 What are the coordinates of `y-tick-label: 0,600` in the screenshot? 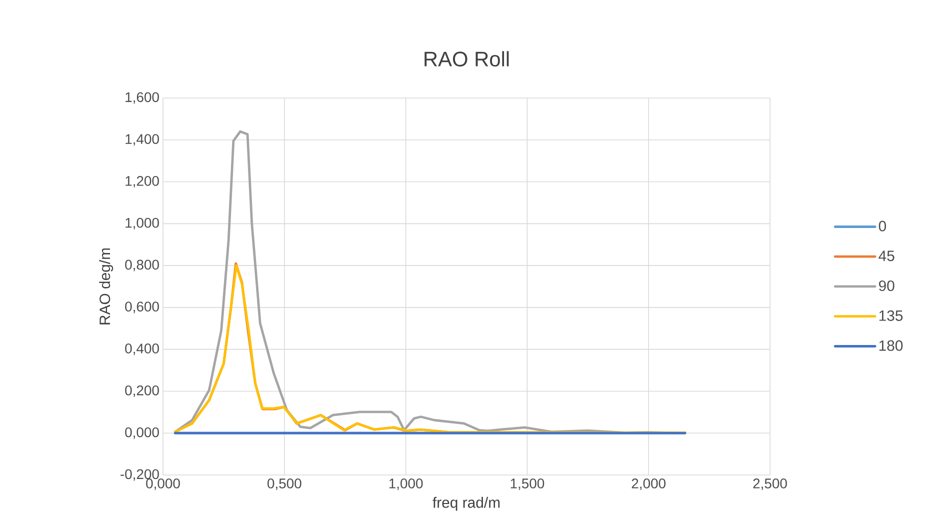 It's located at (142, 308).